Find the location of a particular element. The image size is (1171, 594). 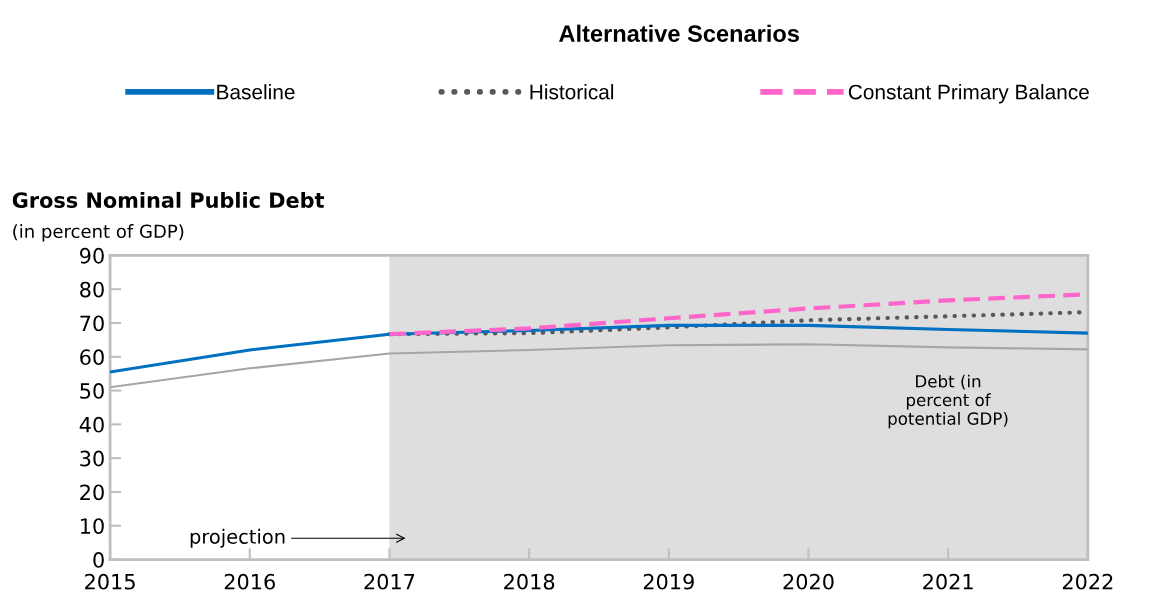

y-tick-label: 90 is located at coordinates (92, 255).